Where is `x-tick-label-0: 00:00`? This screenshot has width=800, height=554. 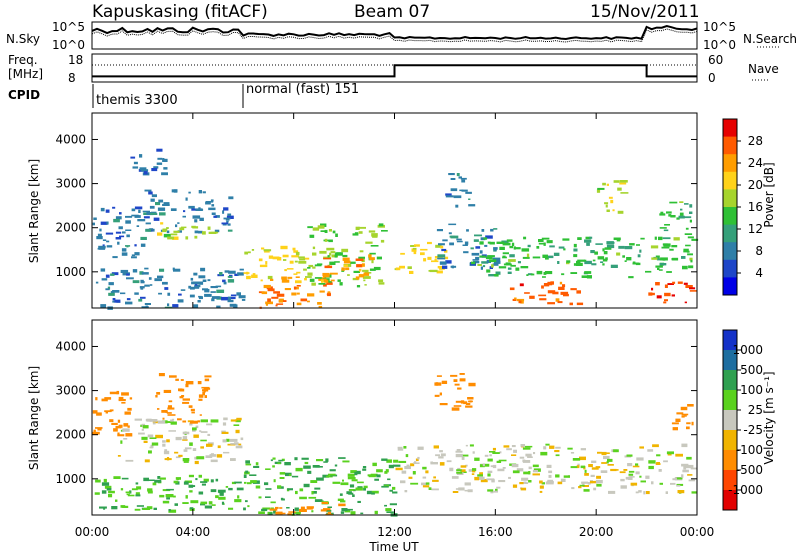 x-tick-label-0: 00:00 is located at coordinates (92, 532).